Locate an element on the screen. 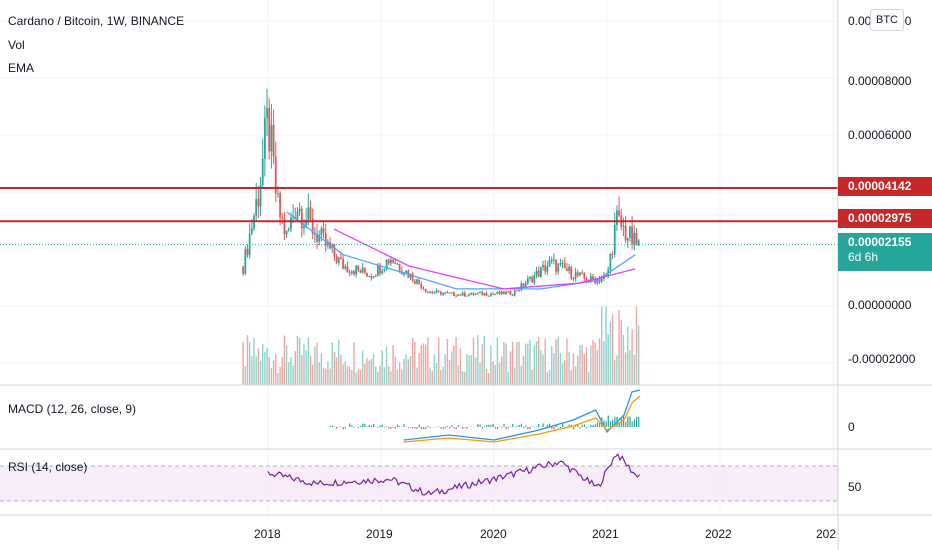  rsi-band is located at coordinates (419, 483).